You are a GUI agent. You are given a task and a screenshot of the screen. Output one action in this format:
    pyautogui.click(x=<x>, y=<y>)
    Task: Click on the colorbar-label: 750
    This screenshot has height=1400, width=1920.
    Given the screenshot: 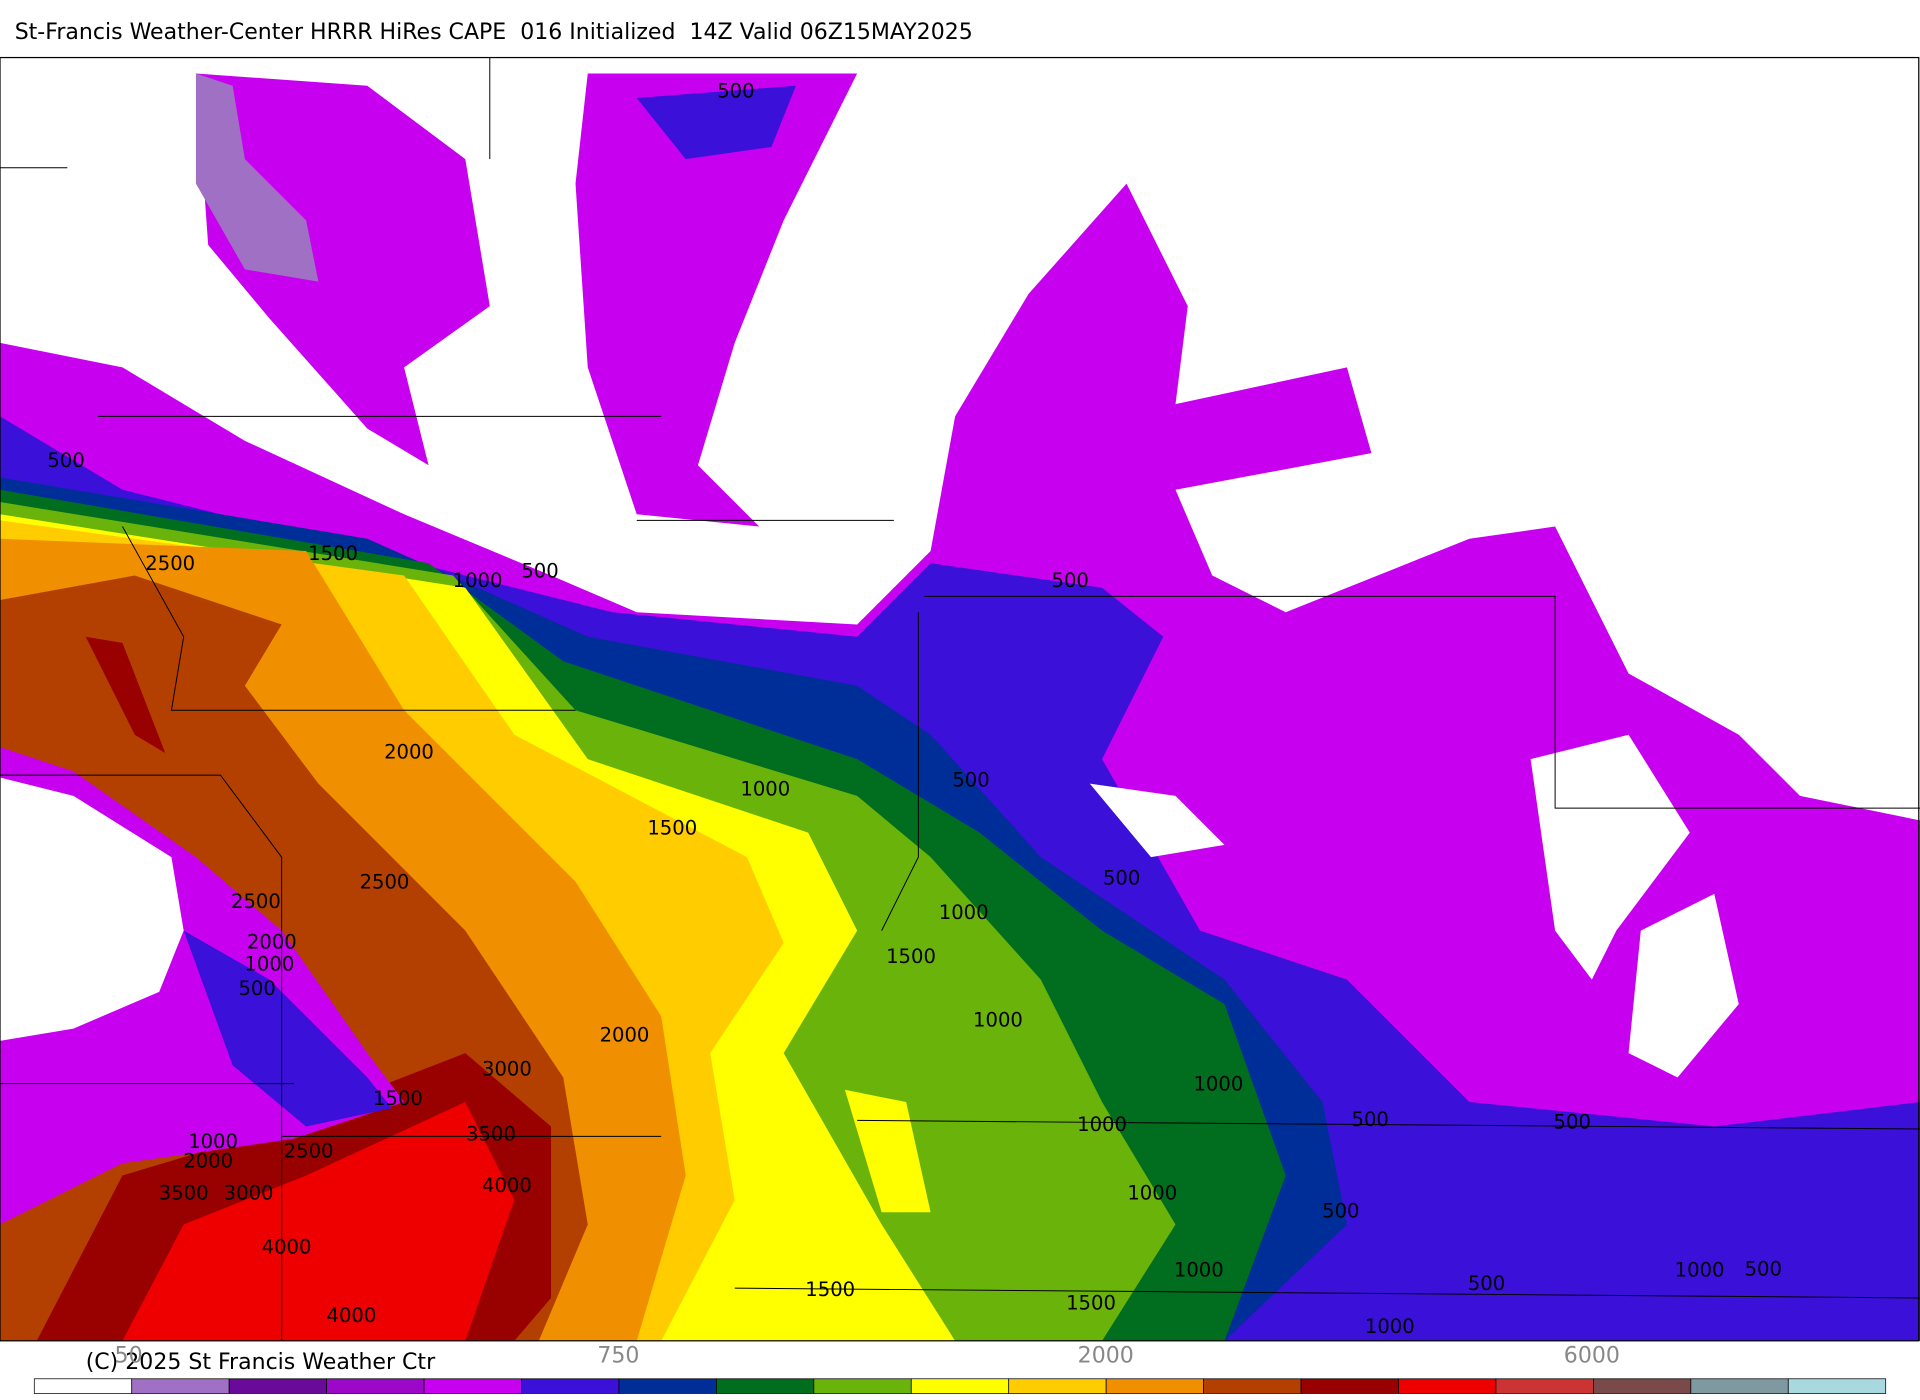 What is the action you would take?
    pyautogui.click(x=618, y=1356)
    